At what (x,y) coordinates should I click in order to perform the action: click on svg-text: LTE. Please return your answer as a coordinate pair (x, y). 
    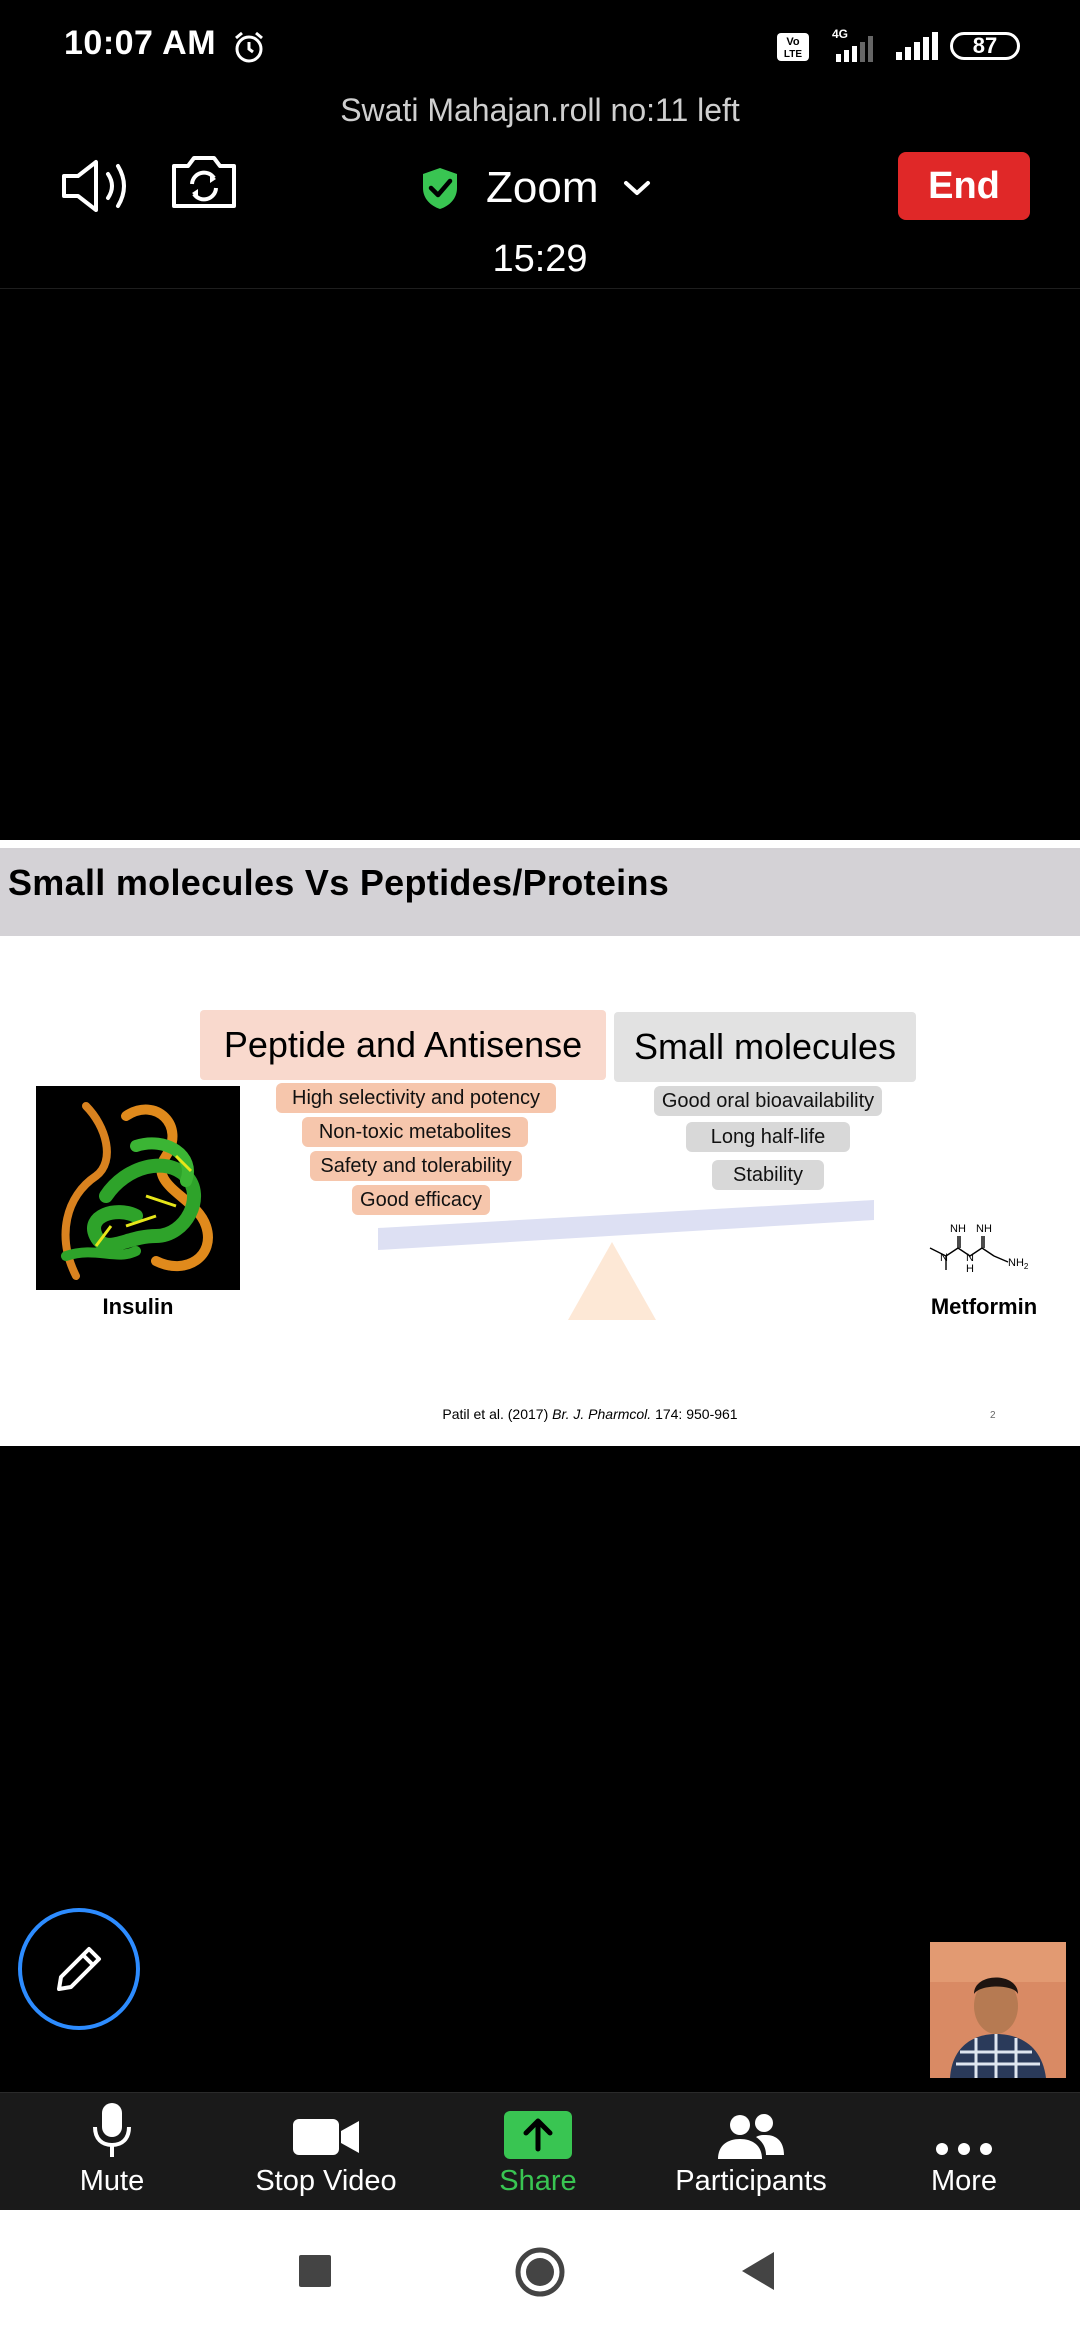
    Looking at the image, I should click on (793, 54).